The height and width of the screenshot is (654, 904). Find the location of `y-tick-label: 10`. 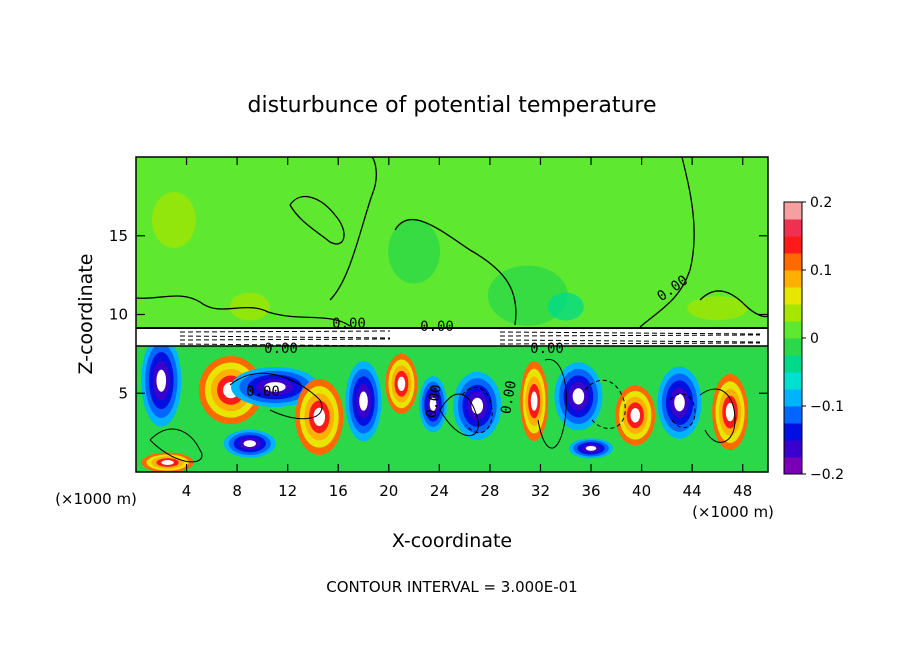

y-tick-label: 10 is located at coordinates (118, 315).